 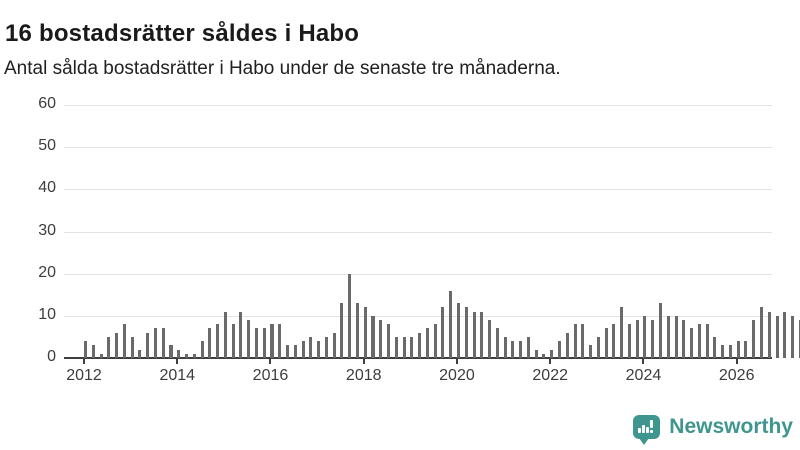 I want to click on y-tick-label: 60, so click(x=47, y=103).